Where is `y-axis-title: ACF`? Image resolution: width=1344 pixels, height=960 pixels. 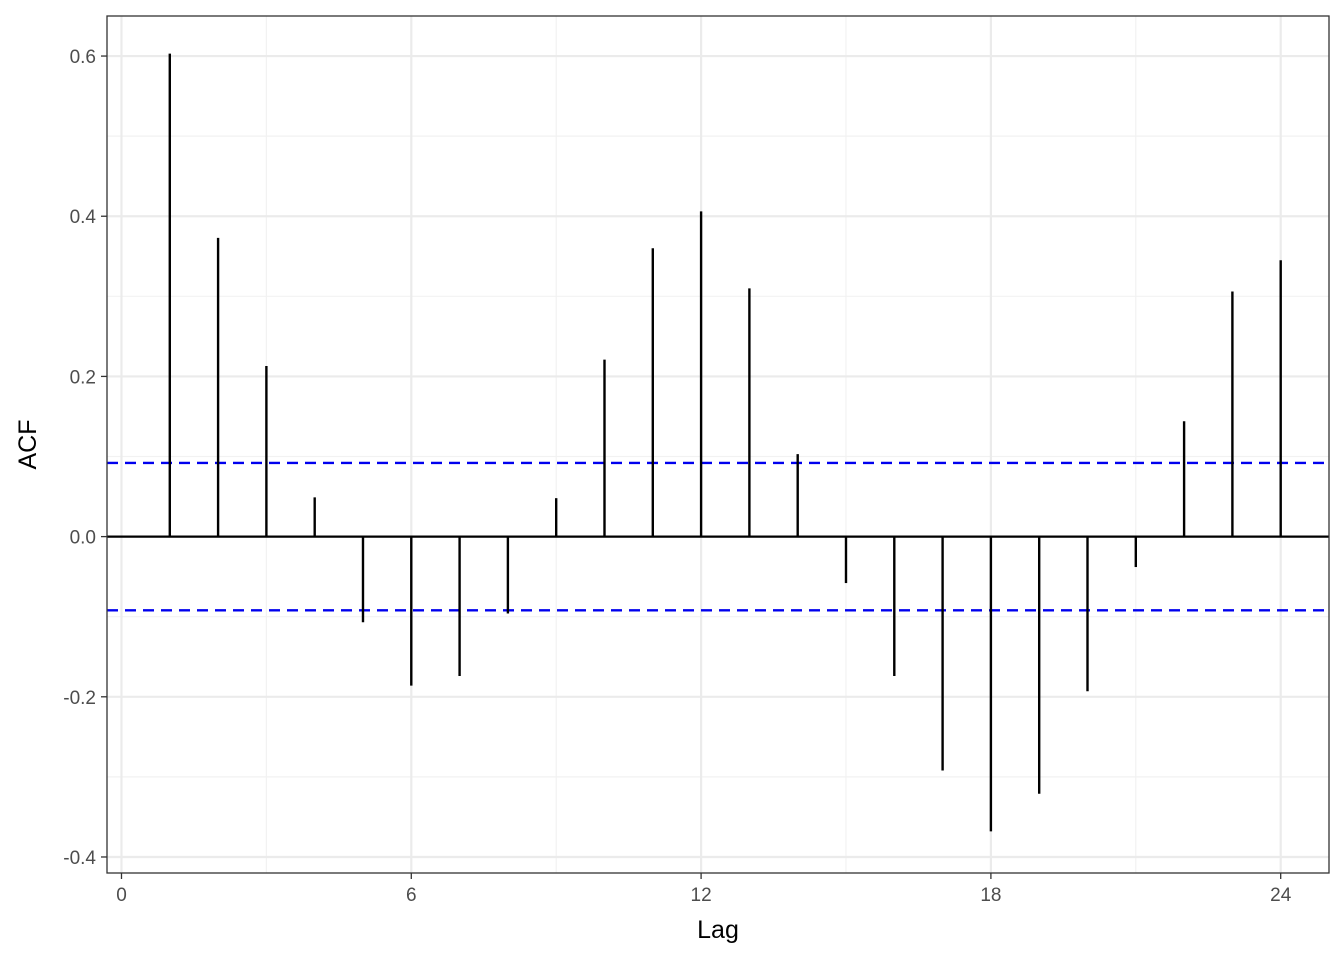 y-axis-title: ACF is located at coordinates (28, 445).